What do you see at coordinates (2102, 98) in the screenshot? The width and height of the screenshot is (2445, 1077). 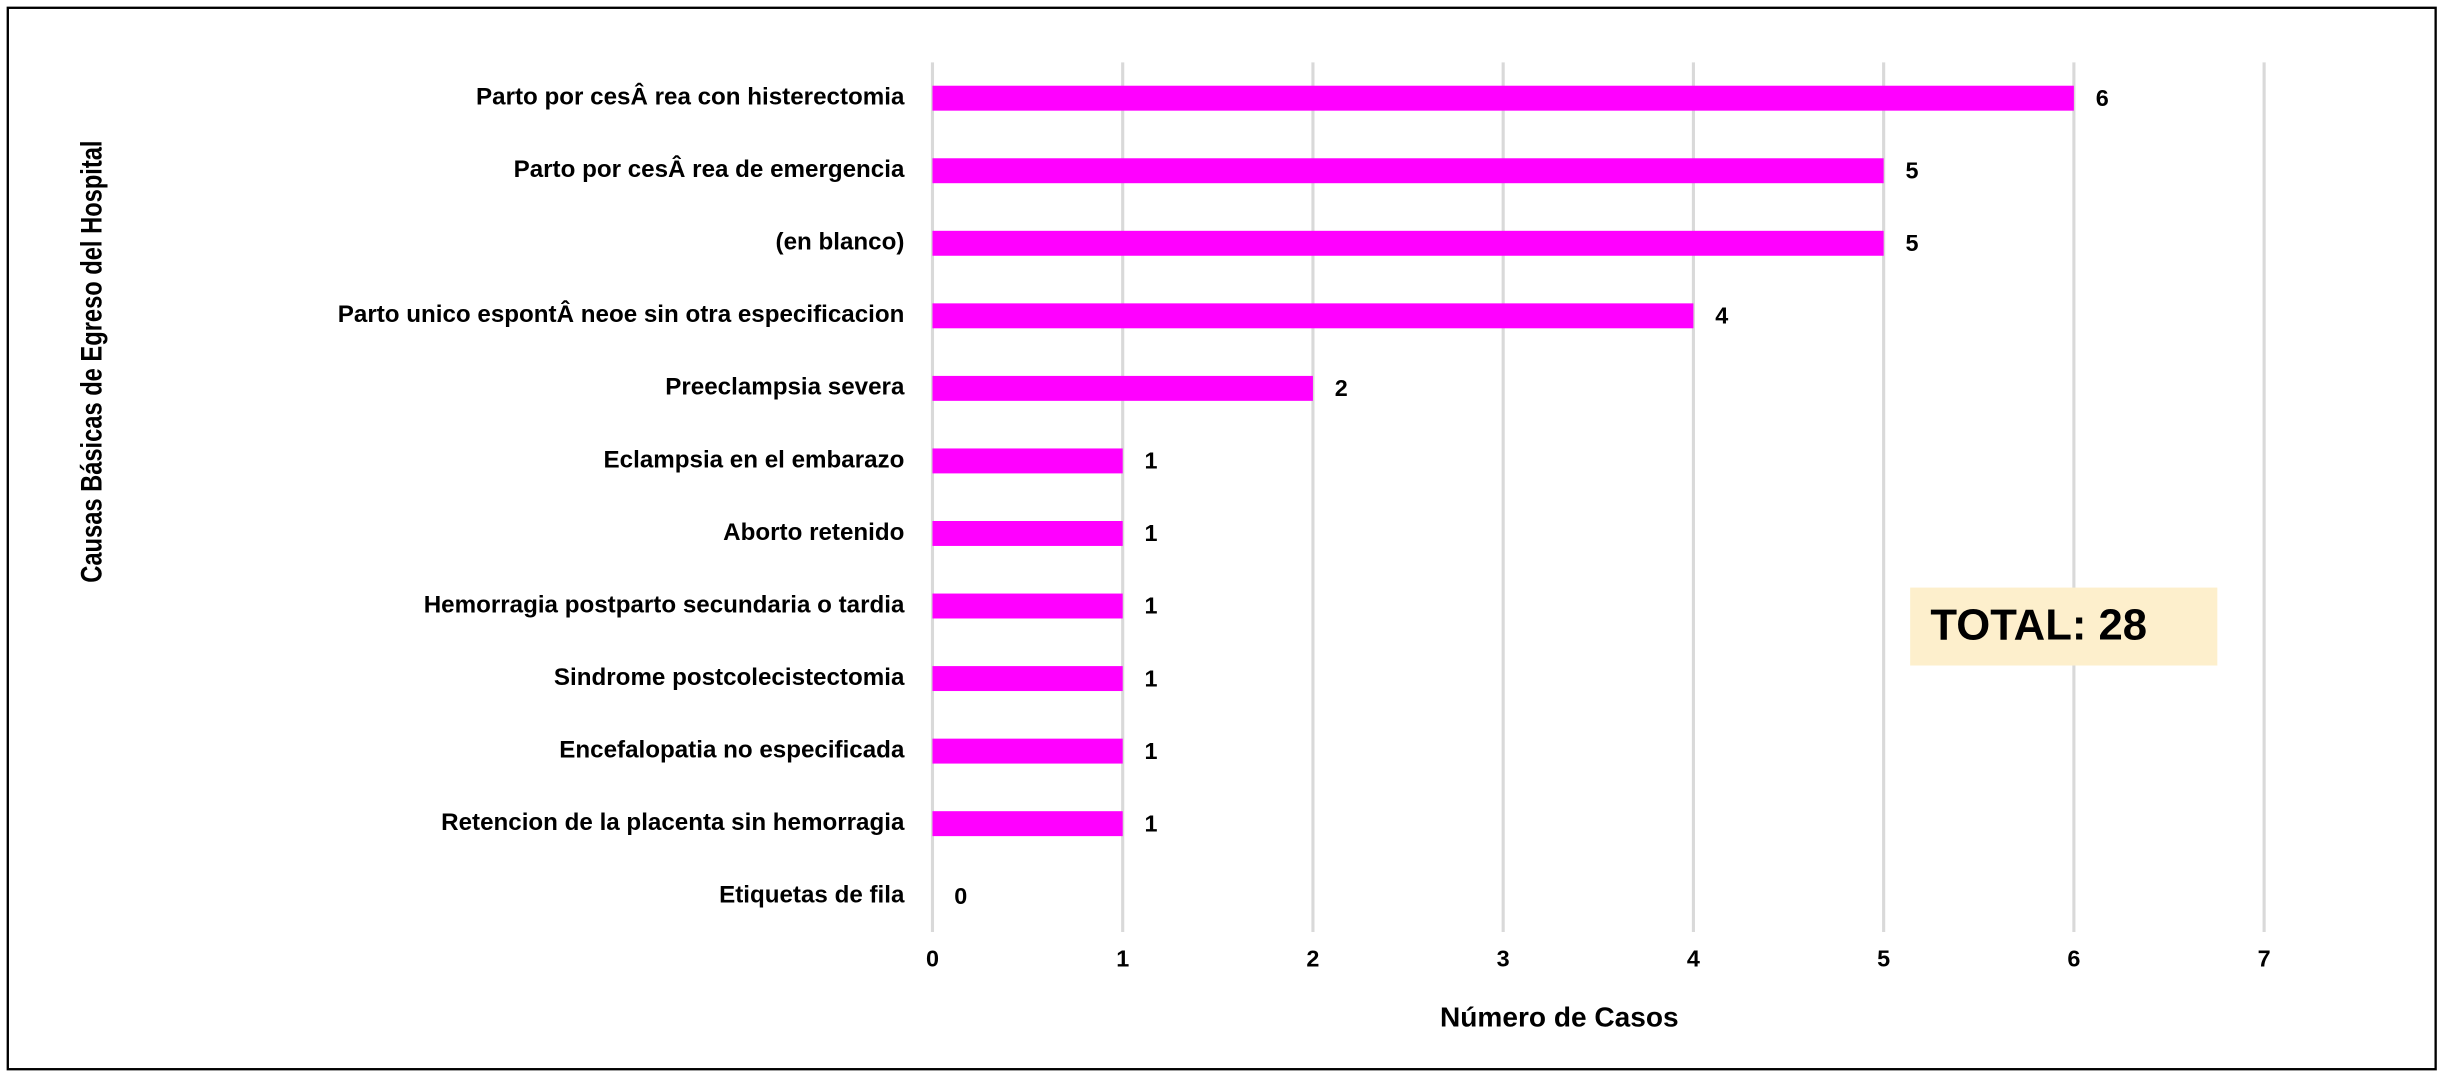 I see `data-label: 6` at bounding box center [2102, 98].